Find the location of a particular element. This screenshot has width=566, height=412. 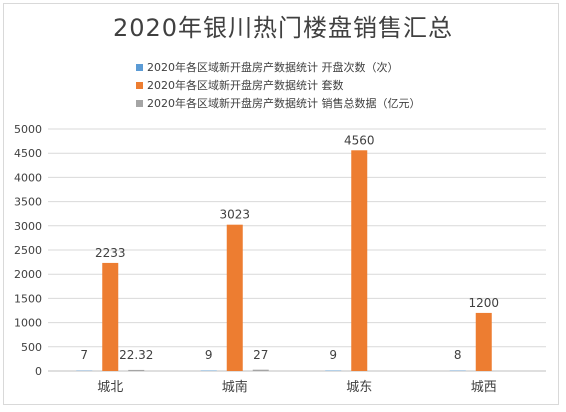

y-tick-label: 3500 is located at coordinates (28, 202).